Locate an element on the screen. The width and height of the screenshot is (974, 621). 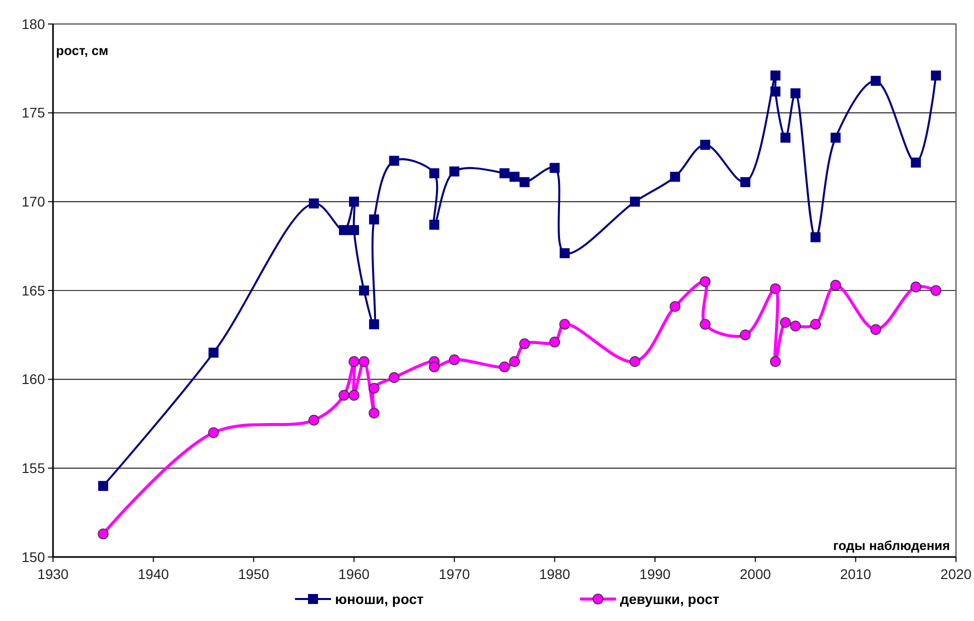
y-tick-label: 165 is located at coordinates (34, 290).